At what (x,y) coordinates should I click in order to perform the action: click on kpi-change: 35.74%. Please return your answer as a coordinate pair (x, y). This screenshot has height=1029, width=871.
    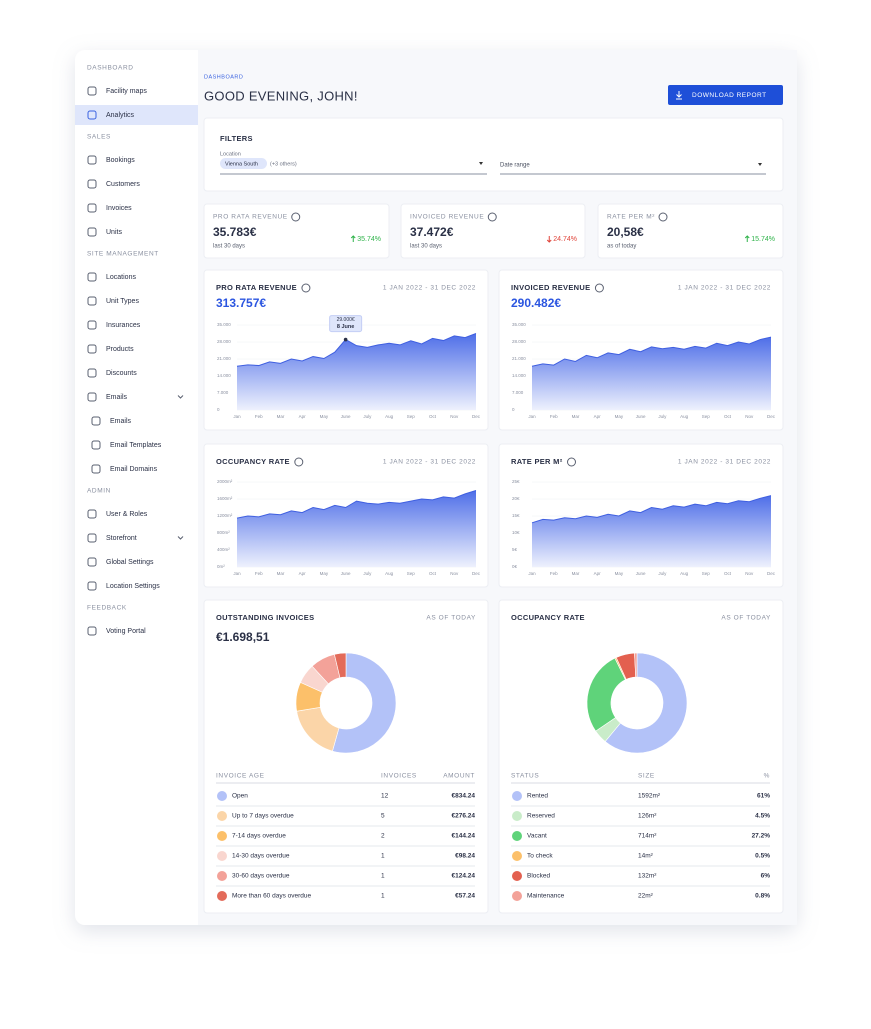
    Looking at the image, I should click on (369, 239).